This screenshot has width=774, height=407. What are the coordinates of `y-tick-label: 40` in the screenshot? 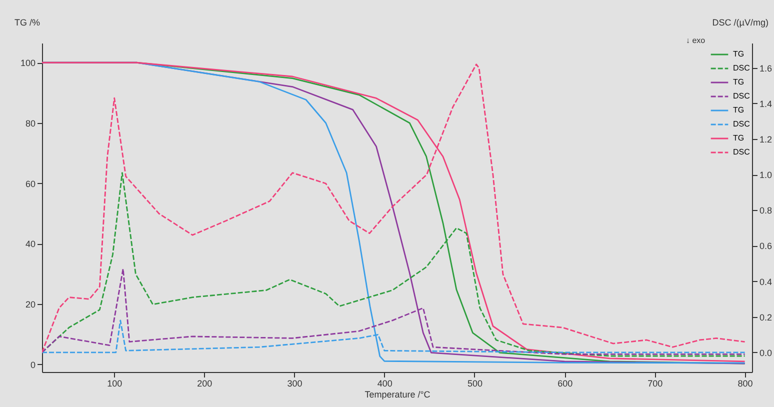 It's located at (30, 244).